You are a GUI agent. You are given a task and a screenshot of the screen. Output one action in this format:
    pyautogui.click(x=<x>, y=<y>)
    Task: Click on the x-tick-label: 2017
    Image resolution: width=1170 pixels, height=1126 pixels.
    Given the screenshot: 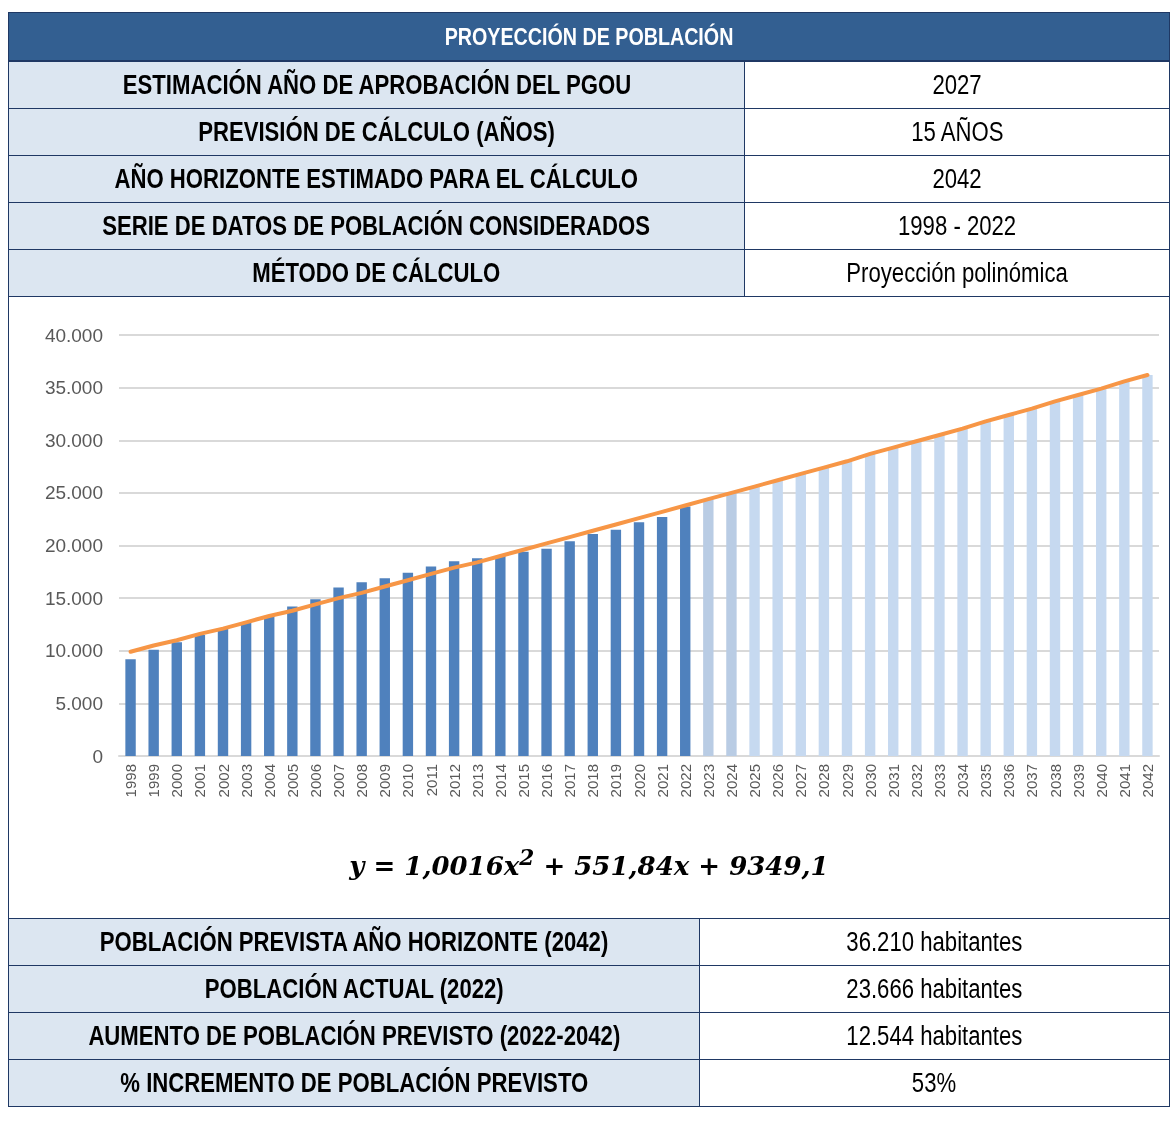 What is the action you would take?
    pyautogui.click(x=570, y=781)
    